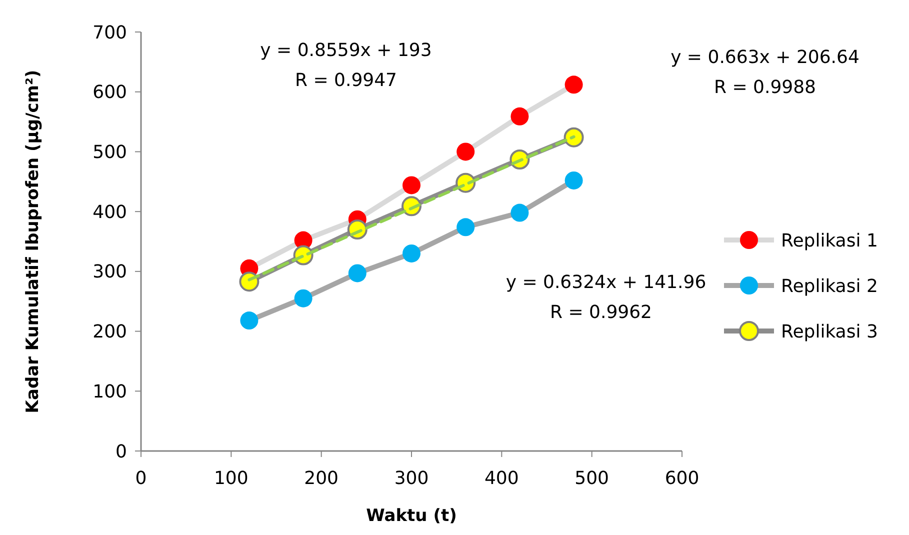 This screenshot has height=535, width=909. I want to click on x-tick-label: 300, so click(411, 478).